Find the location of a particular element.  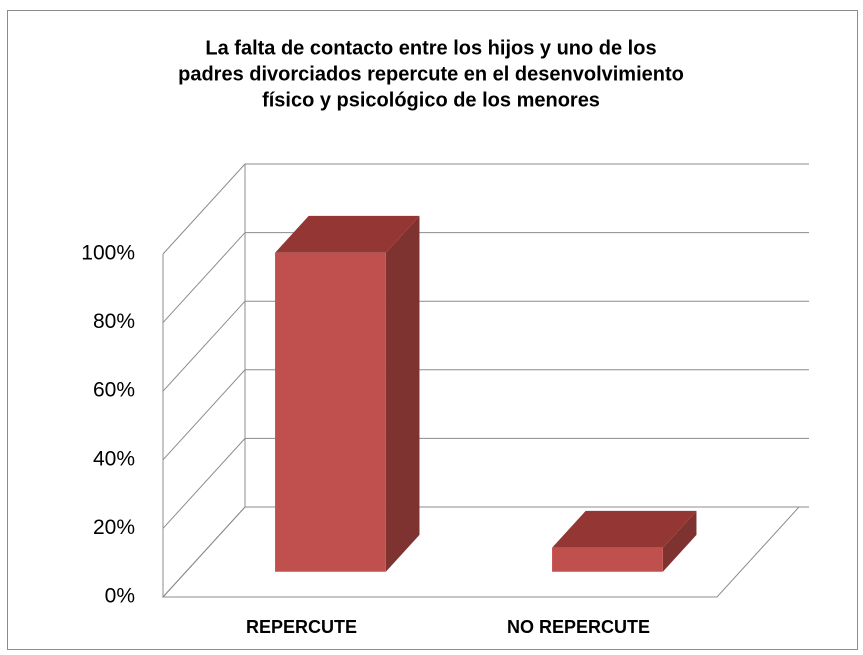

y-tick-label: 100% is located at coordinates (108, 253).